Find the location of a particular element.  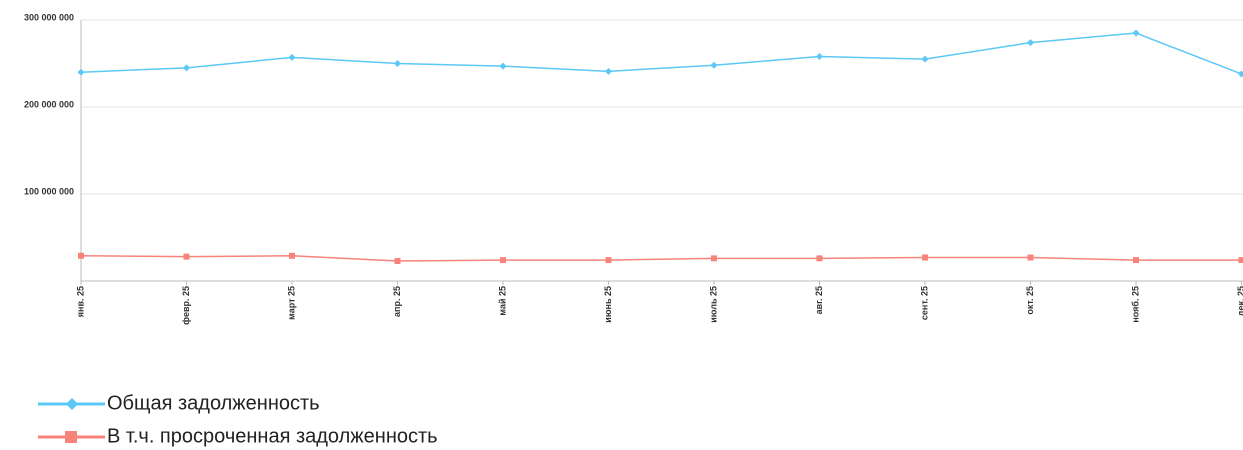

legend-label: В т.ч. просроченная задолженность is located at coordinates (272, 436).